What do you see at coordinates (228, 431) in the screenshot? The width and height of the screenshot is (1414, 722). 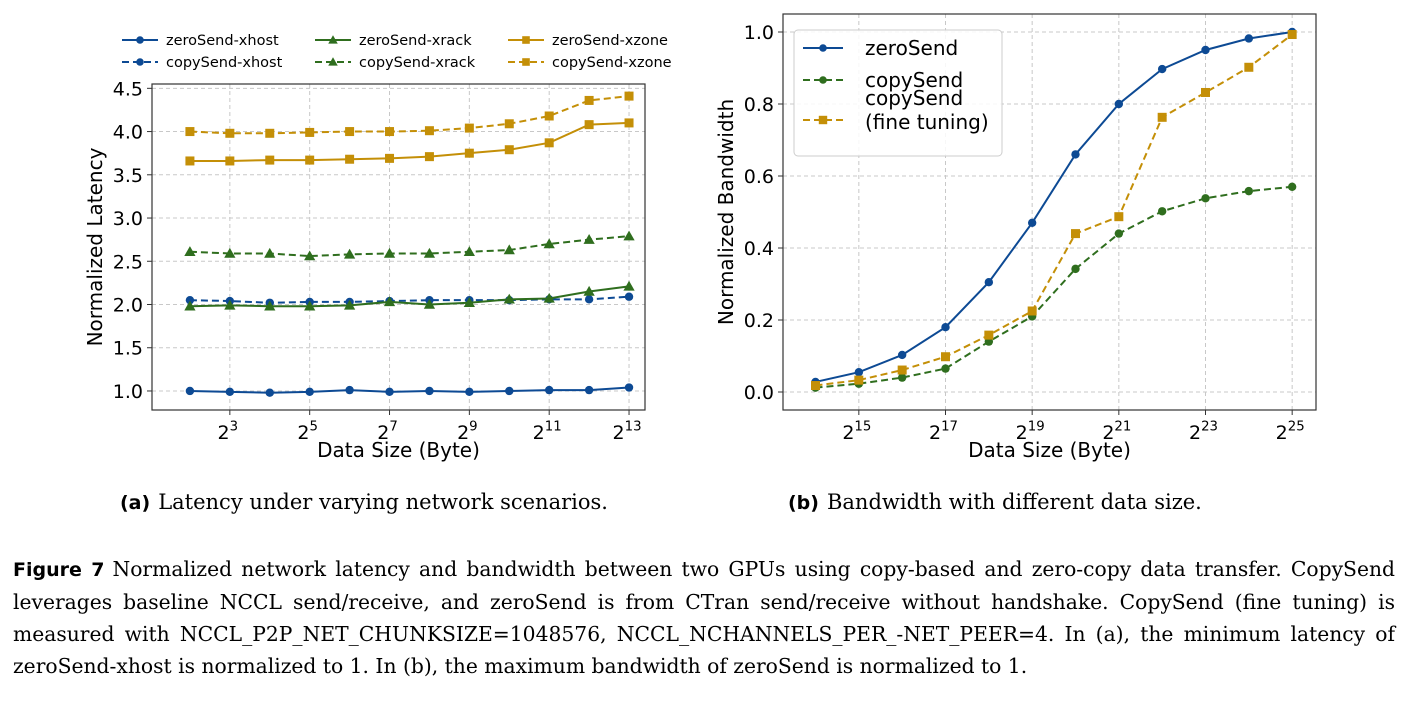 I see `x-tick-label: 23` at bounding box center [228, 431].